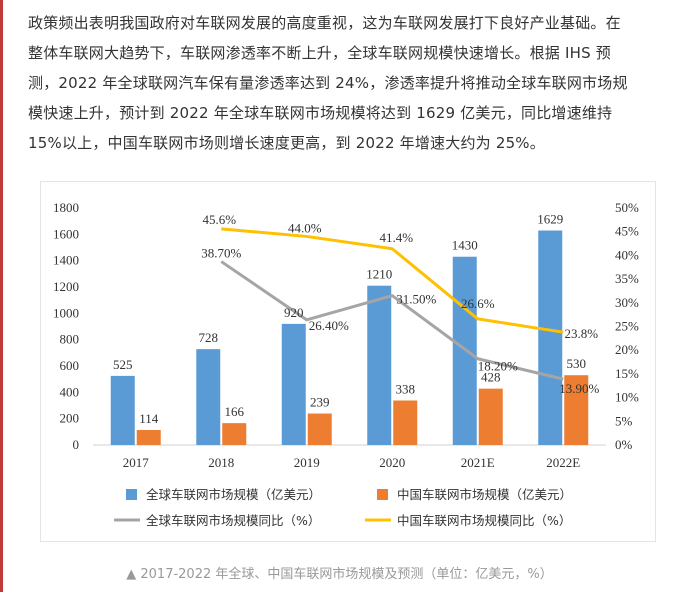  What do you see at coordinates (627, 231) in the screenshot?
I see `y-right-tick-label: 45%` at bounding box center [627, 231].